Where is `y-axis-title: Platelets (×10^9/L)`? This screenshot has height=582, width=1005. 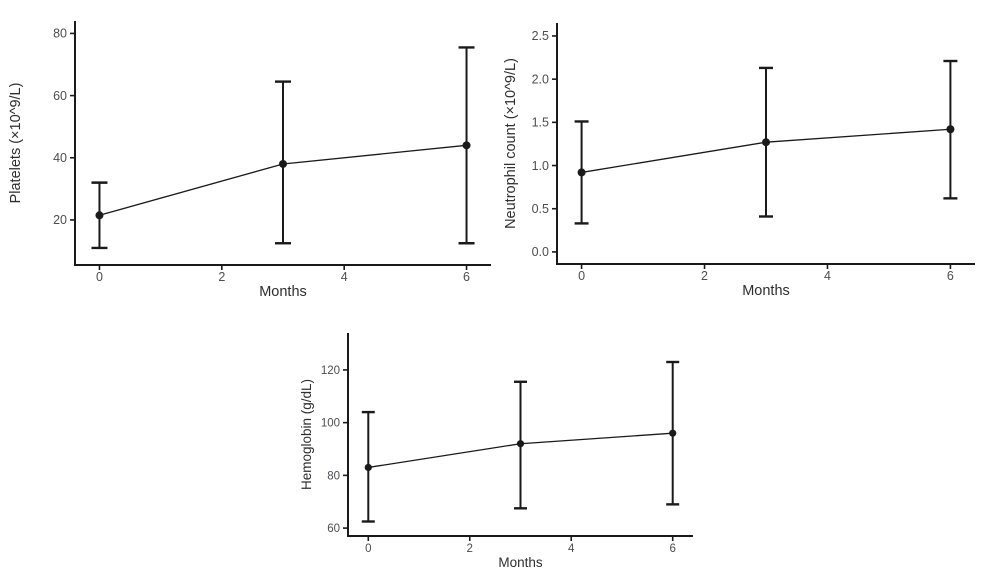
y-axis-title: Platelets (×10^9/L) is located at coordinates (16, 143).